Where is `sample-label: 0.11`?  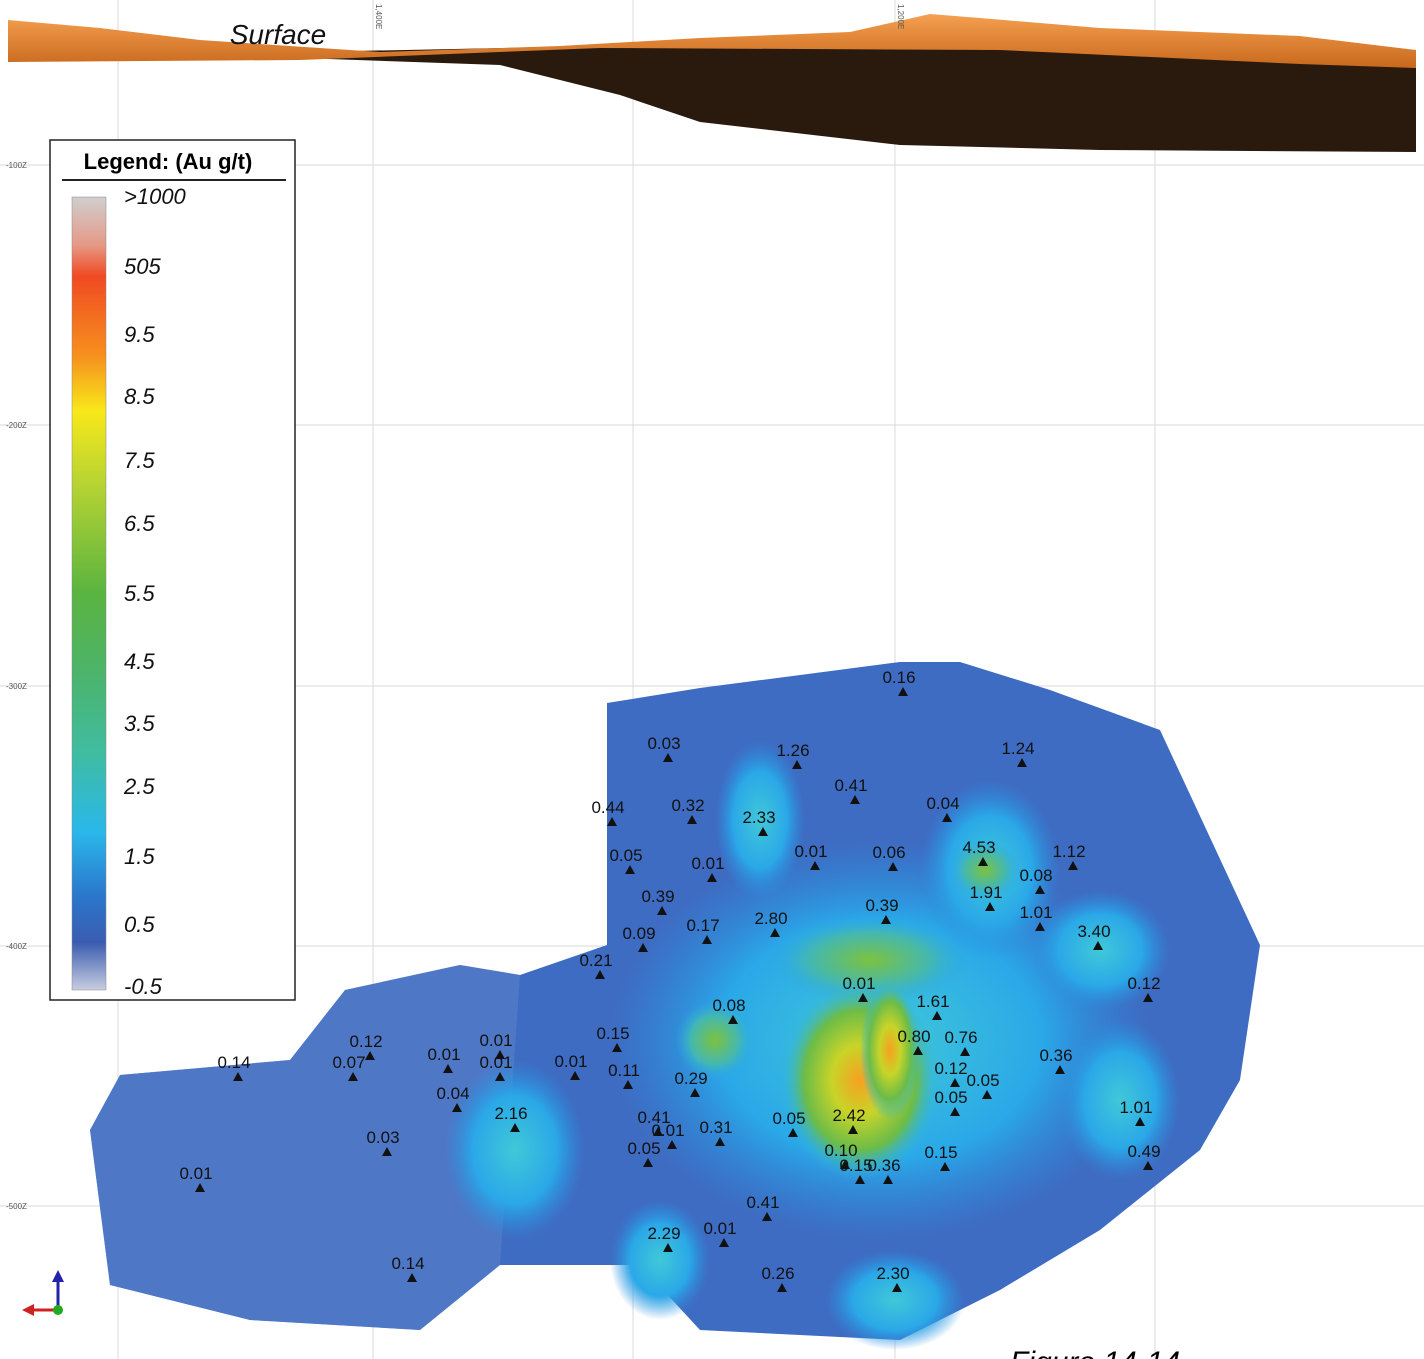
sample-label: 0.11 is located at coordinates (624, 1070).